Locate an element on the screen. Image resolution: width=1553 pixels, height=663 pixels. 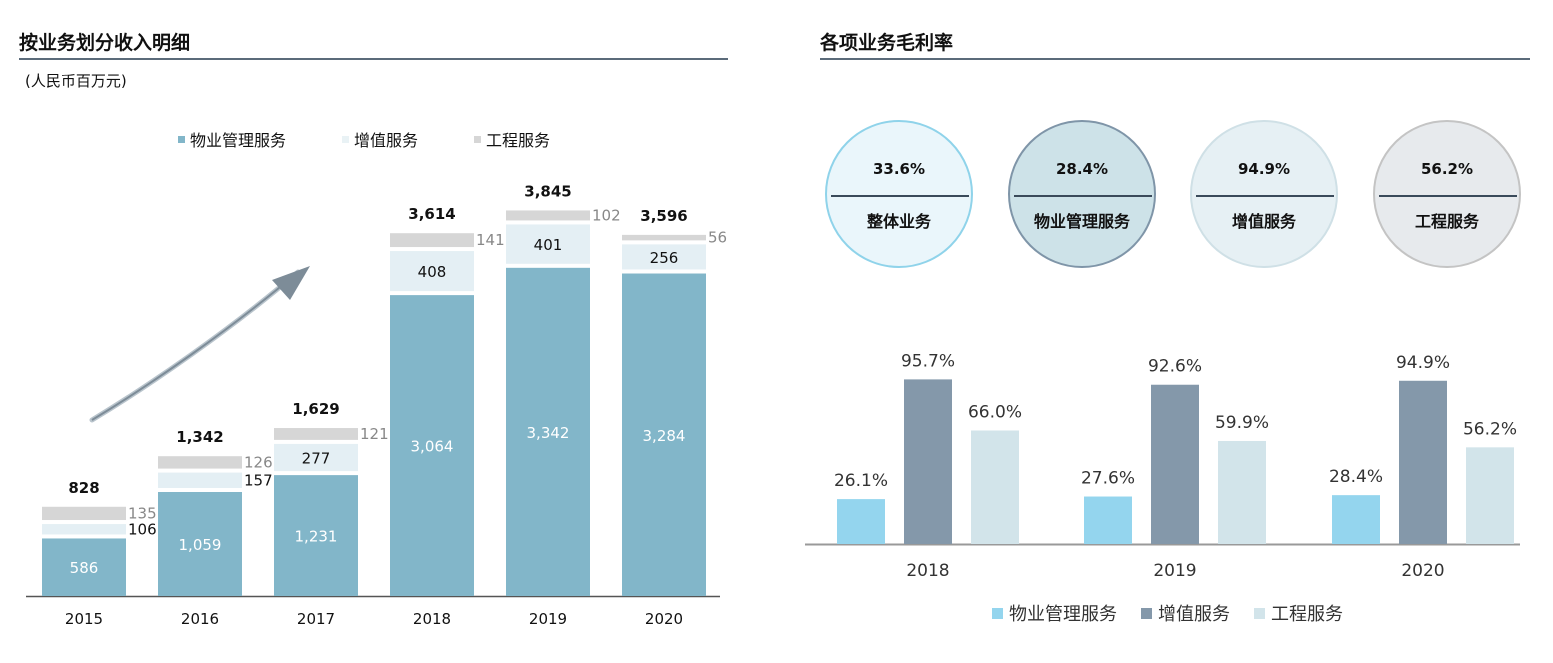
margin-value: 28.4% is located at coordinates (1082, 169).